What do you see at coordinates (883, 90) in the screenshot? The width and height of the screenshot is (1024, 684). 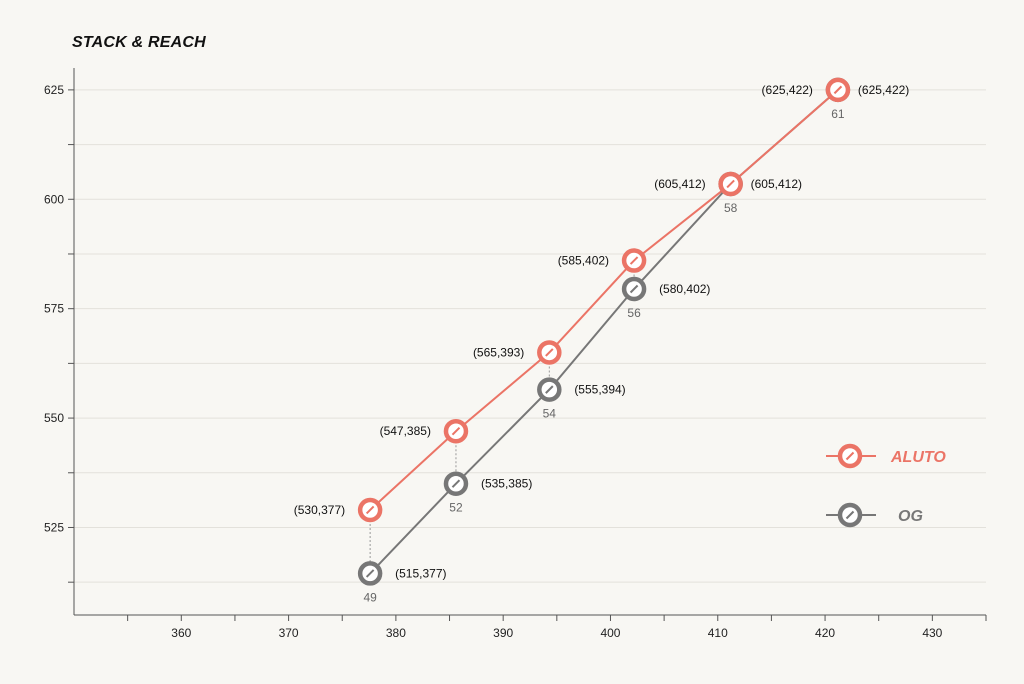 I see `og-point-label: (625,422)` at bounding box center [883, 90].